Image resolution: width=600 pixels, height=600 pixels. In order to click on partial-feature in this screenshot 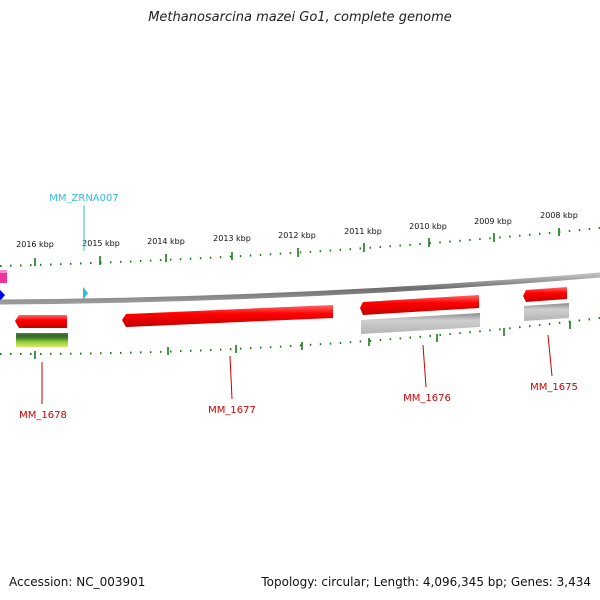, I will do `click(3, 276)`.